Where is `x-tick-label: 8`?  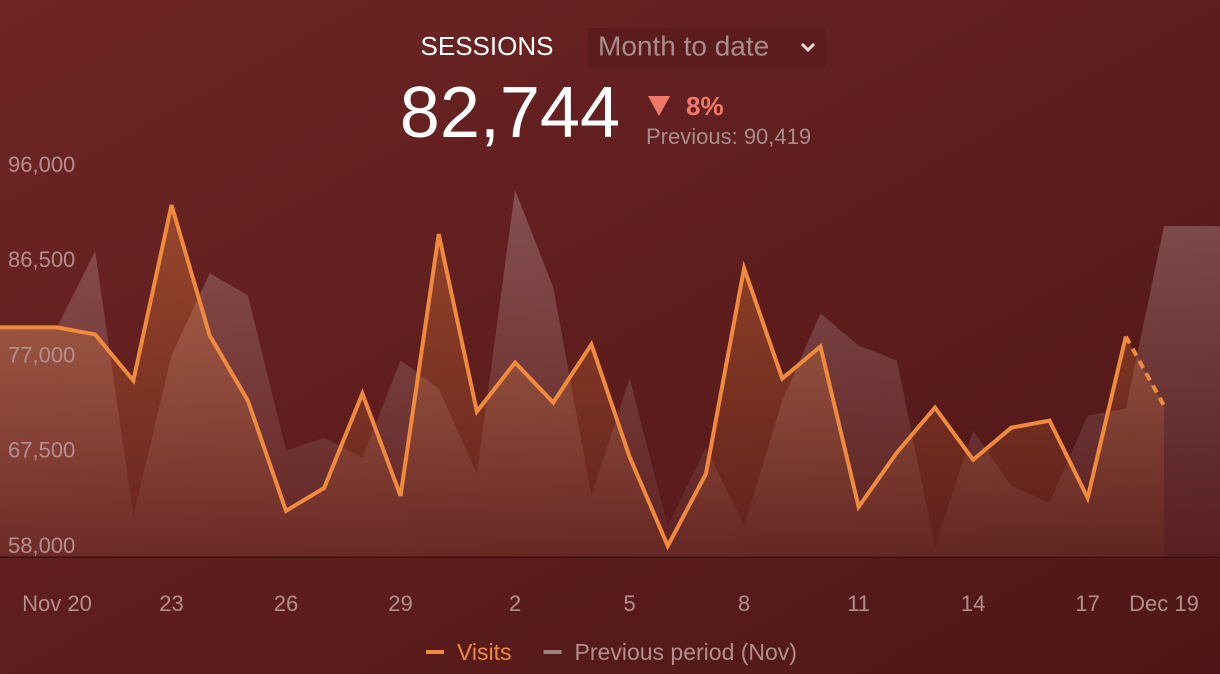 x-tick-label: 8 is located at coordinates (744, 603).